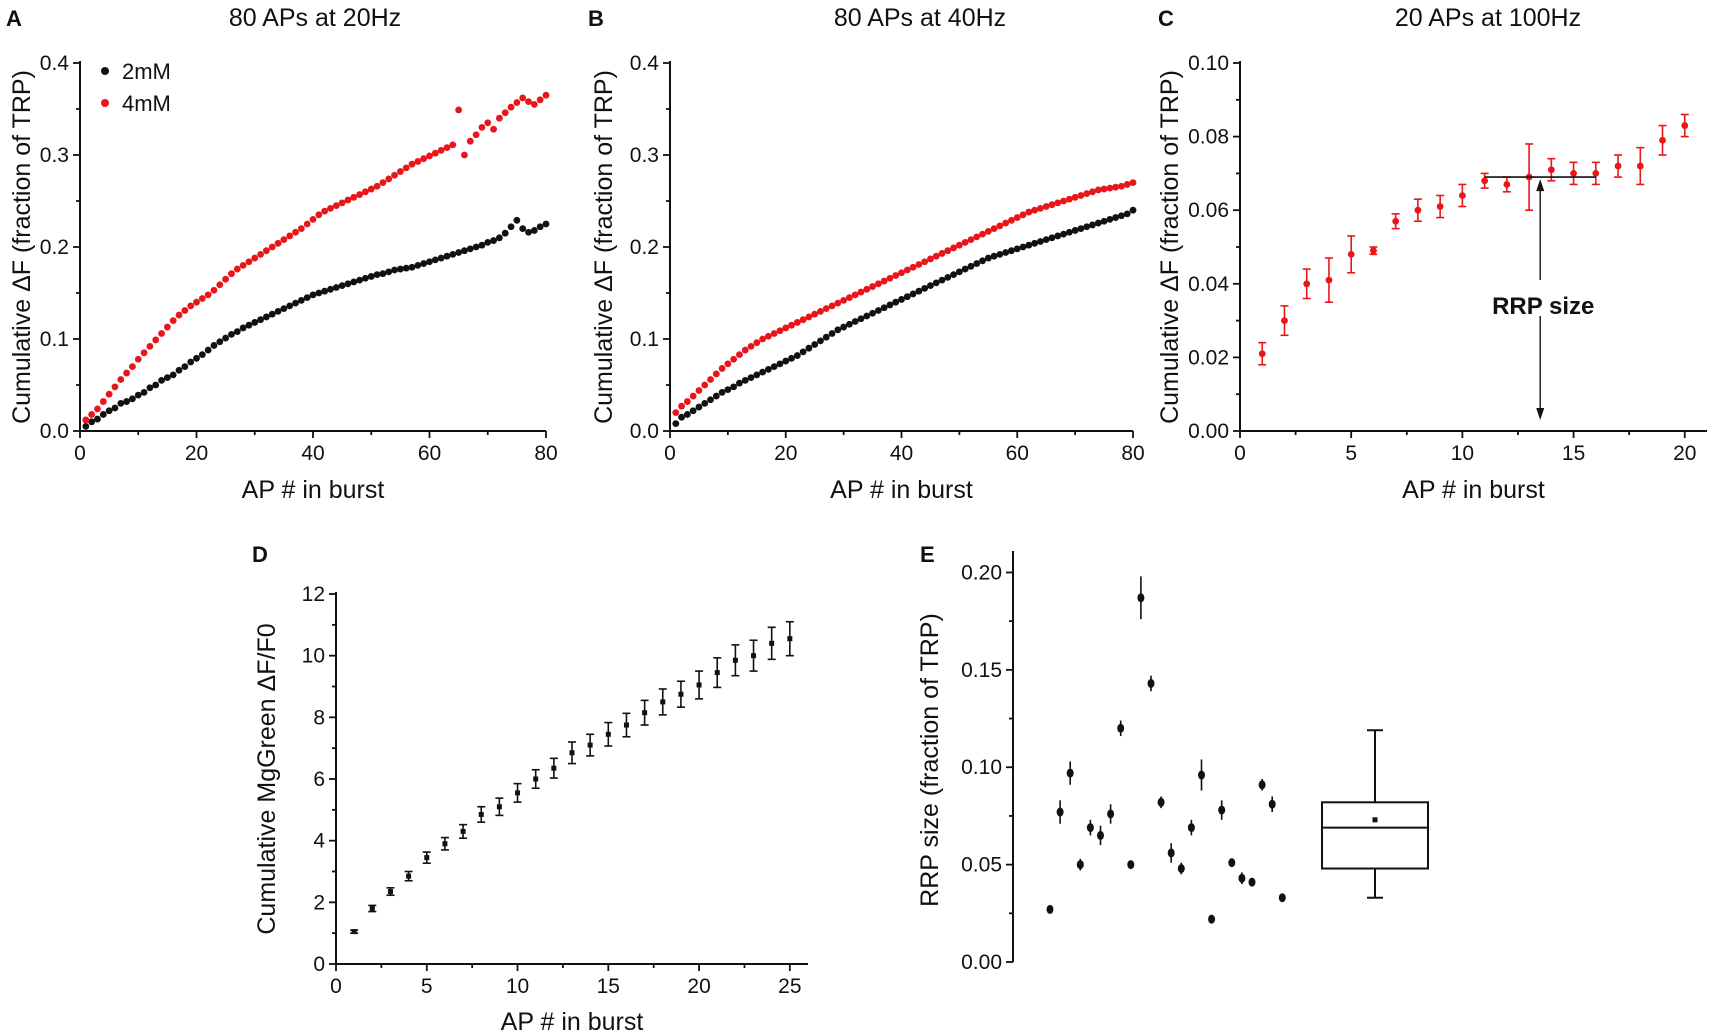 This screenshot has height=1033, width=1713. What do you see at coordinates (319, 902) in the screenshot?
I see `y-tick-label: 2` at bounding box center [319, 902].